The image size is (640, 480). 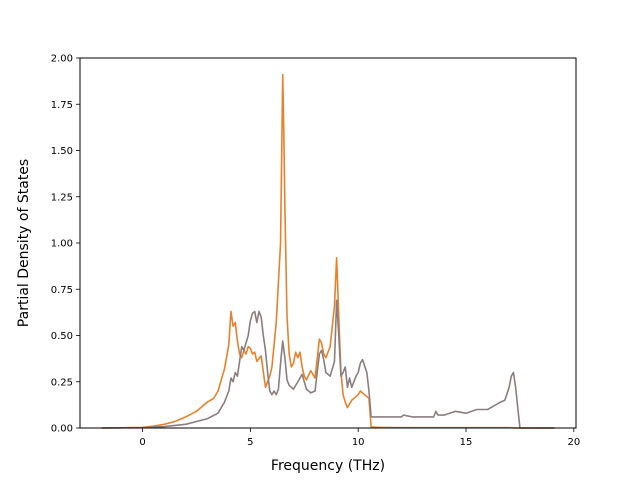 I want to click on x-axis-ticks: 0 5 10 15 20, so click(x=359, y=438).